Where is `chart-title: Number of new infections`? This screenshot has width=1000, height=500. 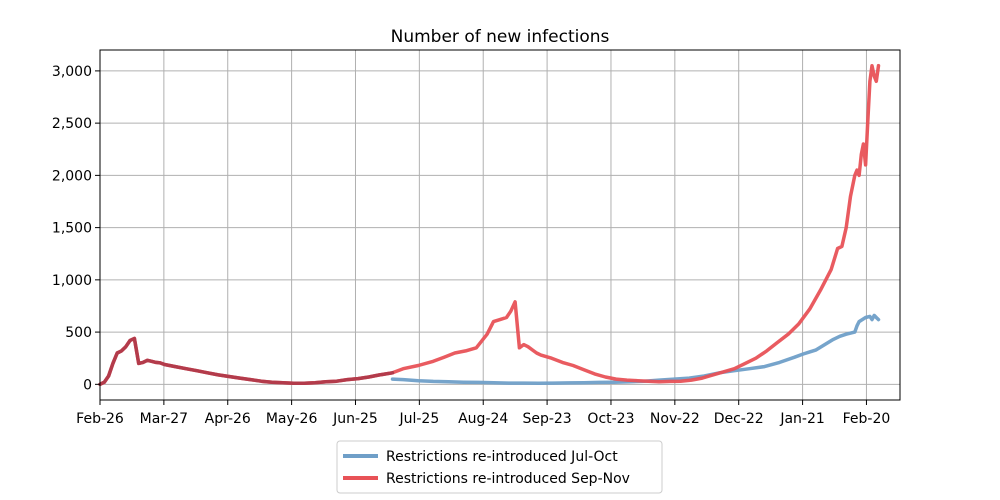 chart-title: Number of new infections is located at coordinates (500, 37).